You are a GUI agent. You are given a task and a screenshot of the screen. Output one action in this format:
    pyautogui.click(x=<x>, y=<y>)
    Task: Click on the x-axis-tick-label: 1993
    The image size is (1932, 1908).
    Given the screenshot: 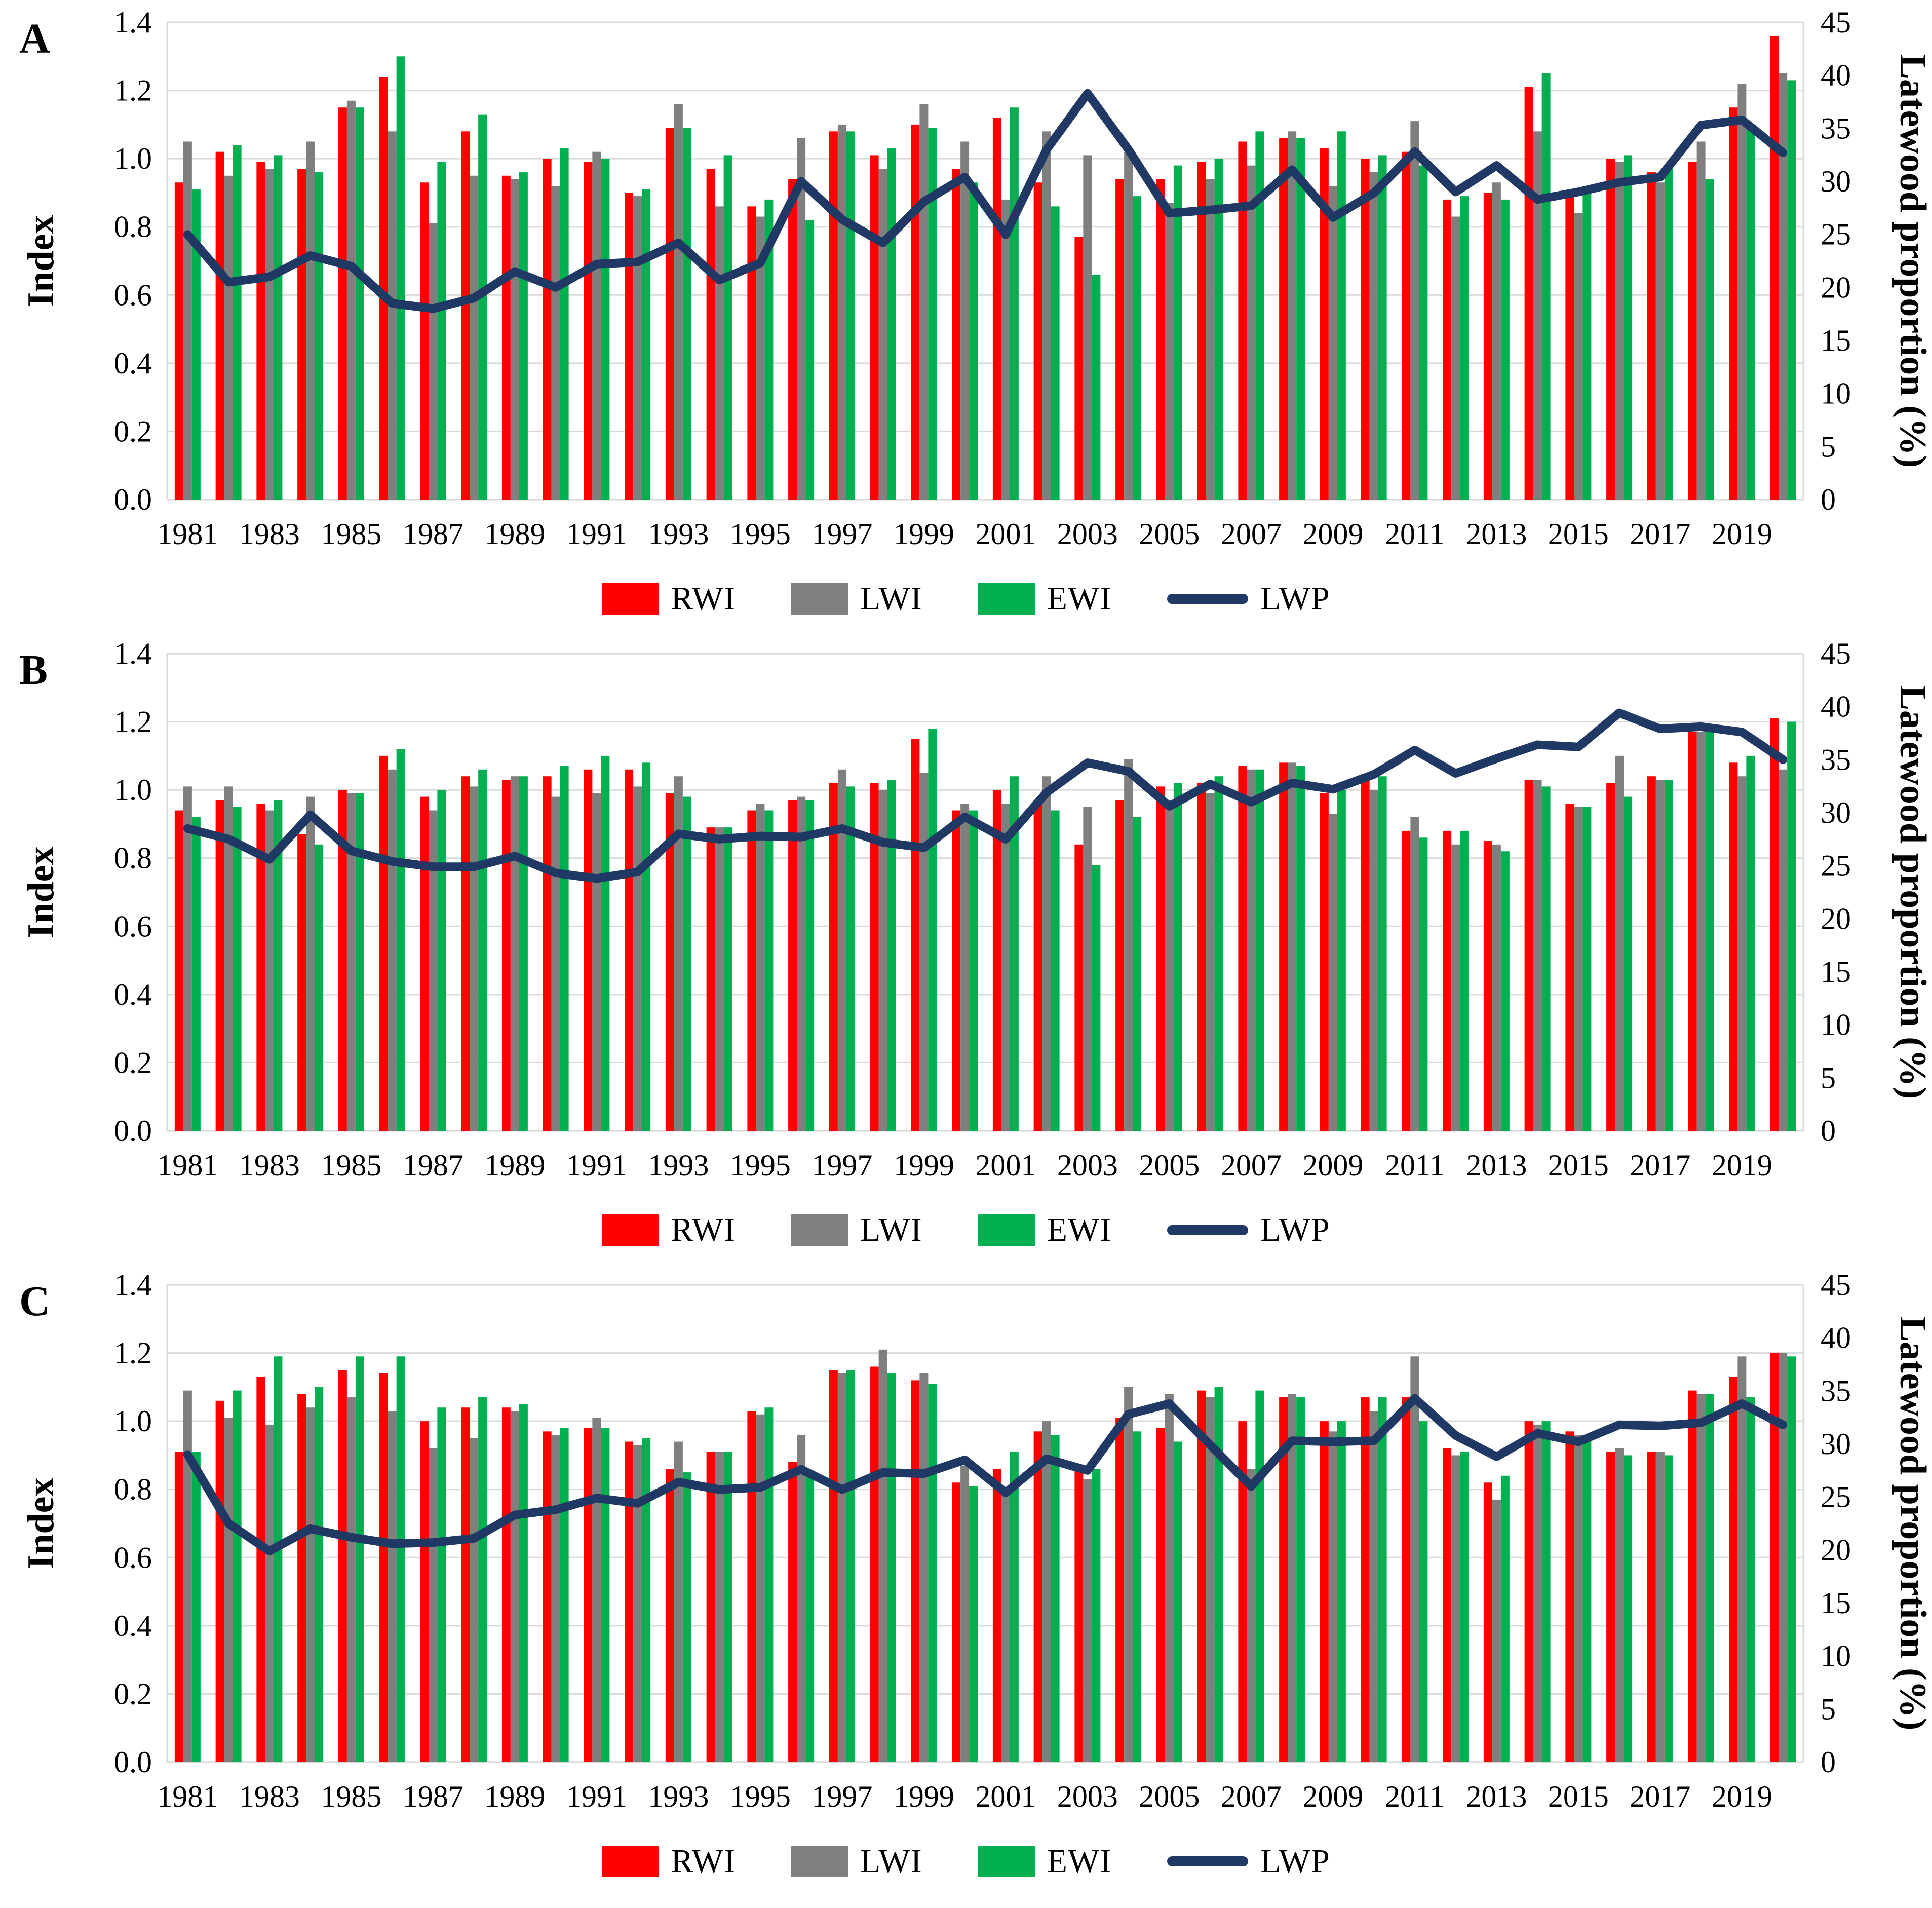 What is the action you would take?
    pyautogui.click(x=678, y=1796)
    